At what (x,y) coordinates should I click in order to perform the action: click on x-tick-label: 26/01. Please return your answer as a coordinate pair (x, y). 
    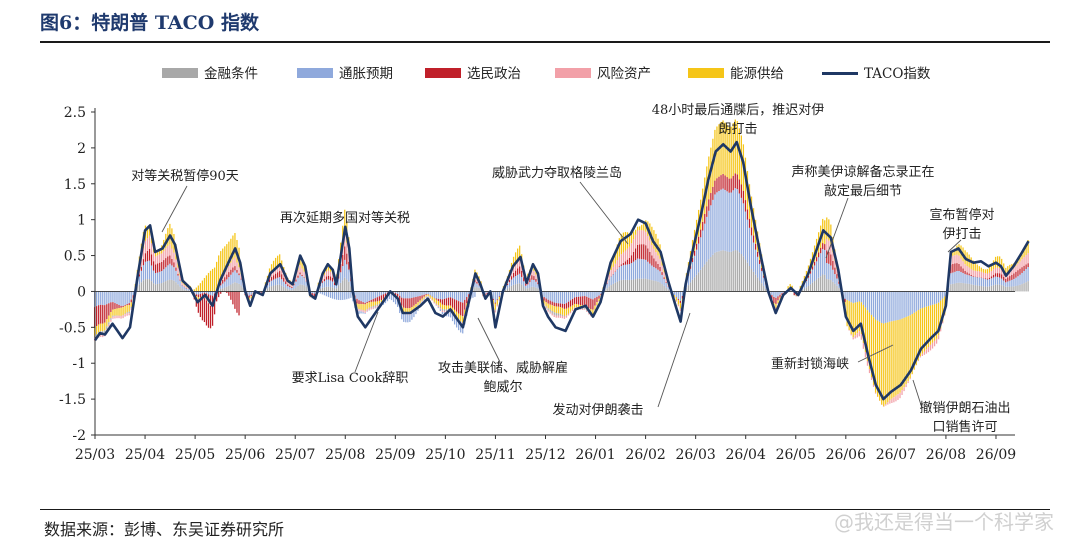
    Looking at the image, I should click on (595, 455).